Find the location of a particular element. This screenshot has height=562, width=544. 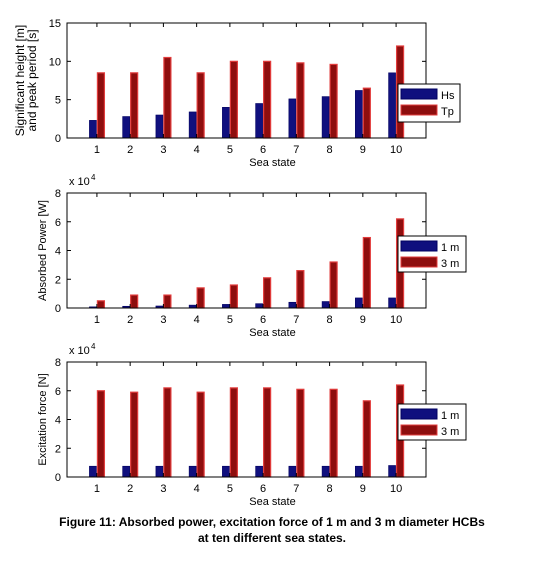

y-tick-label: 15 is located at coordinates (55, 24).